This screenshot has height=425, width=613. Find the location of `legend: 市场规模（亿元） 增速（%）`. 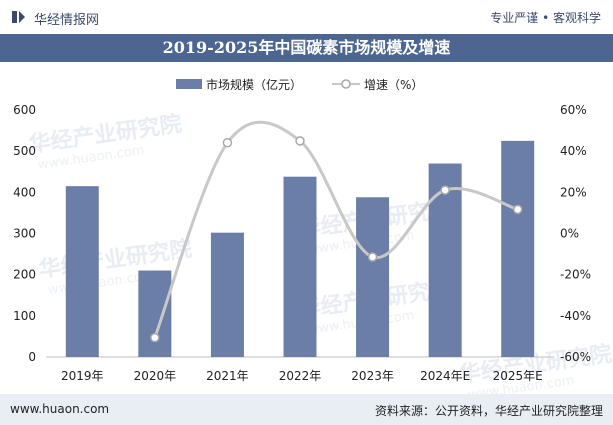

legend: 市场规模（亿元） 增速（%） is located at coordinates (299, 84).